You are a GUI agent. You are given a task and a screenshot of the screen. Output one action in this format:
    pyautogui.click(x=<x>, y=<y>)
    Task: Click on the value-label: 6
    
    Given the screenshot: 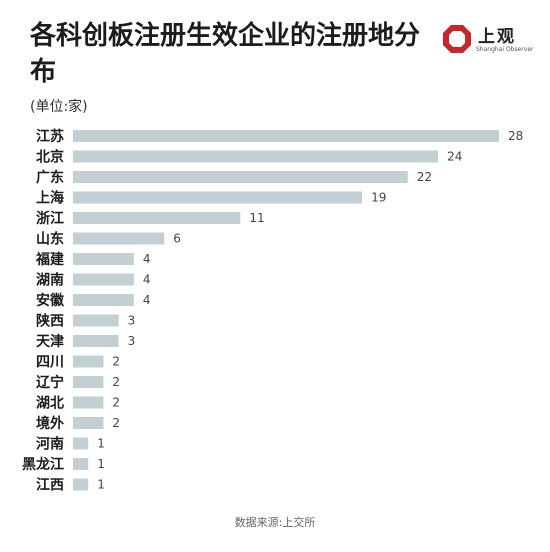 What is the action you would take?
    pyautogui.click(x=177, y=239)
    